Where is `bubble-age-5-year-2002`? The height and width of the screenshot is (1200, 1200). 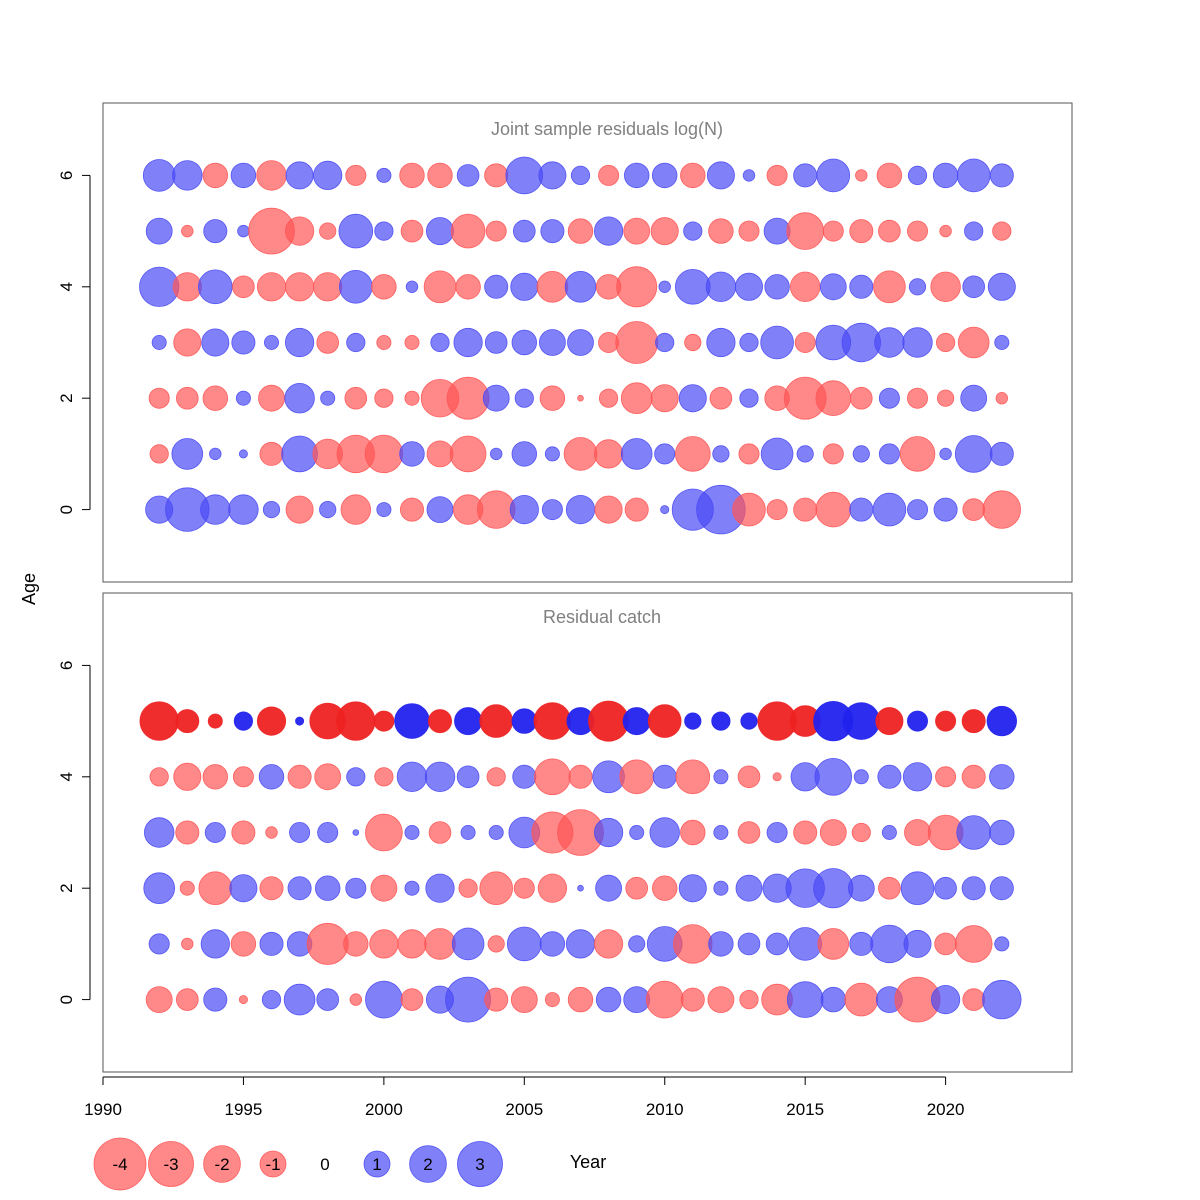 bubble-age-5-year-2002 is located at coordinates (439, 231).